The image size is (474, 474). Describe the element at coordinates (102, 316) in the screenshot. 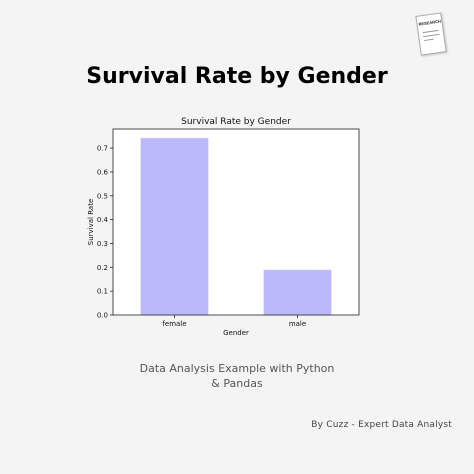

I see `y-tick-label: 0.0` at that location.